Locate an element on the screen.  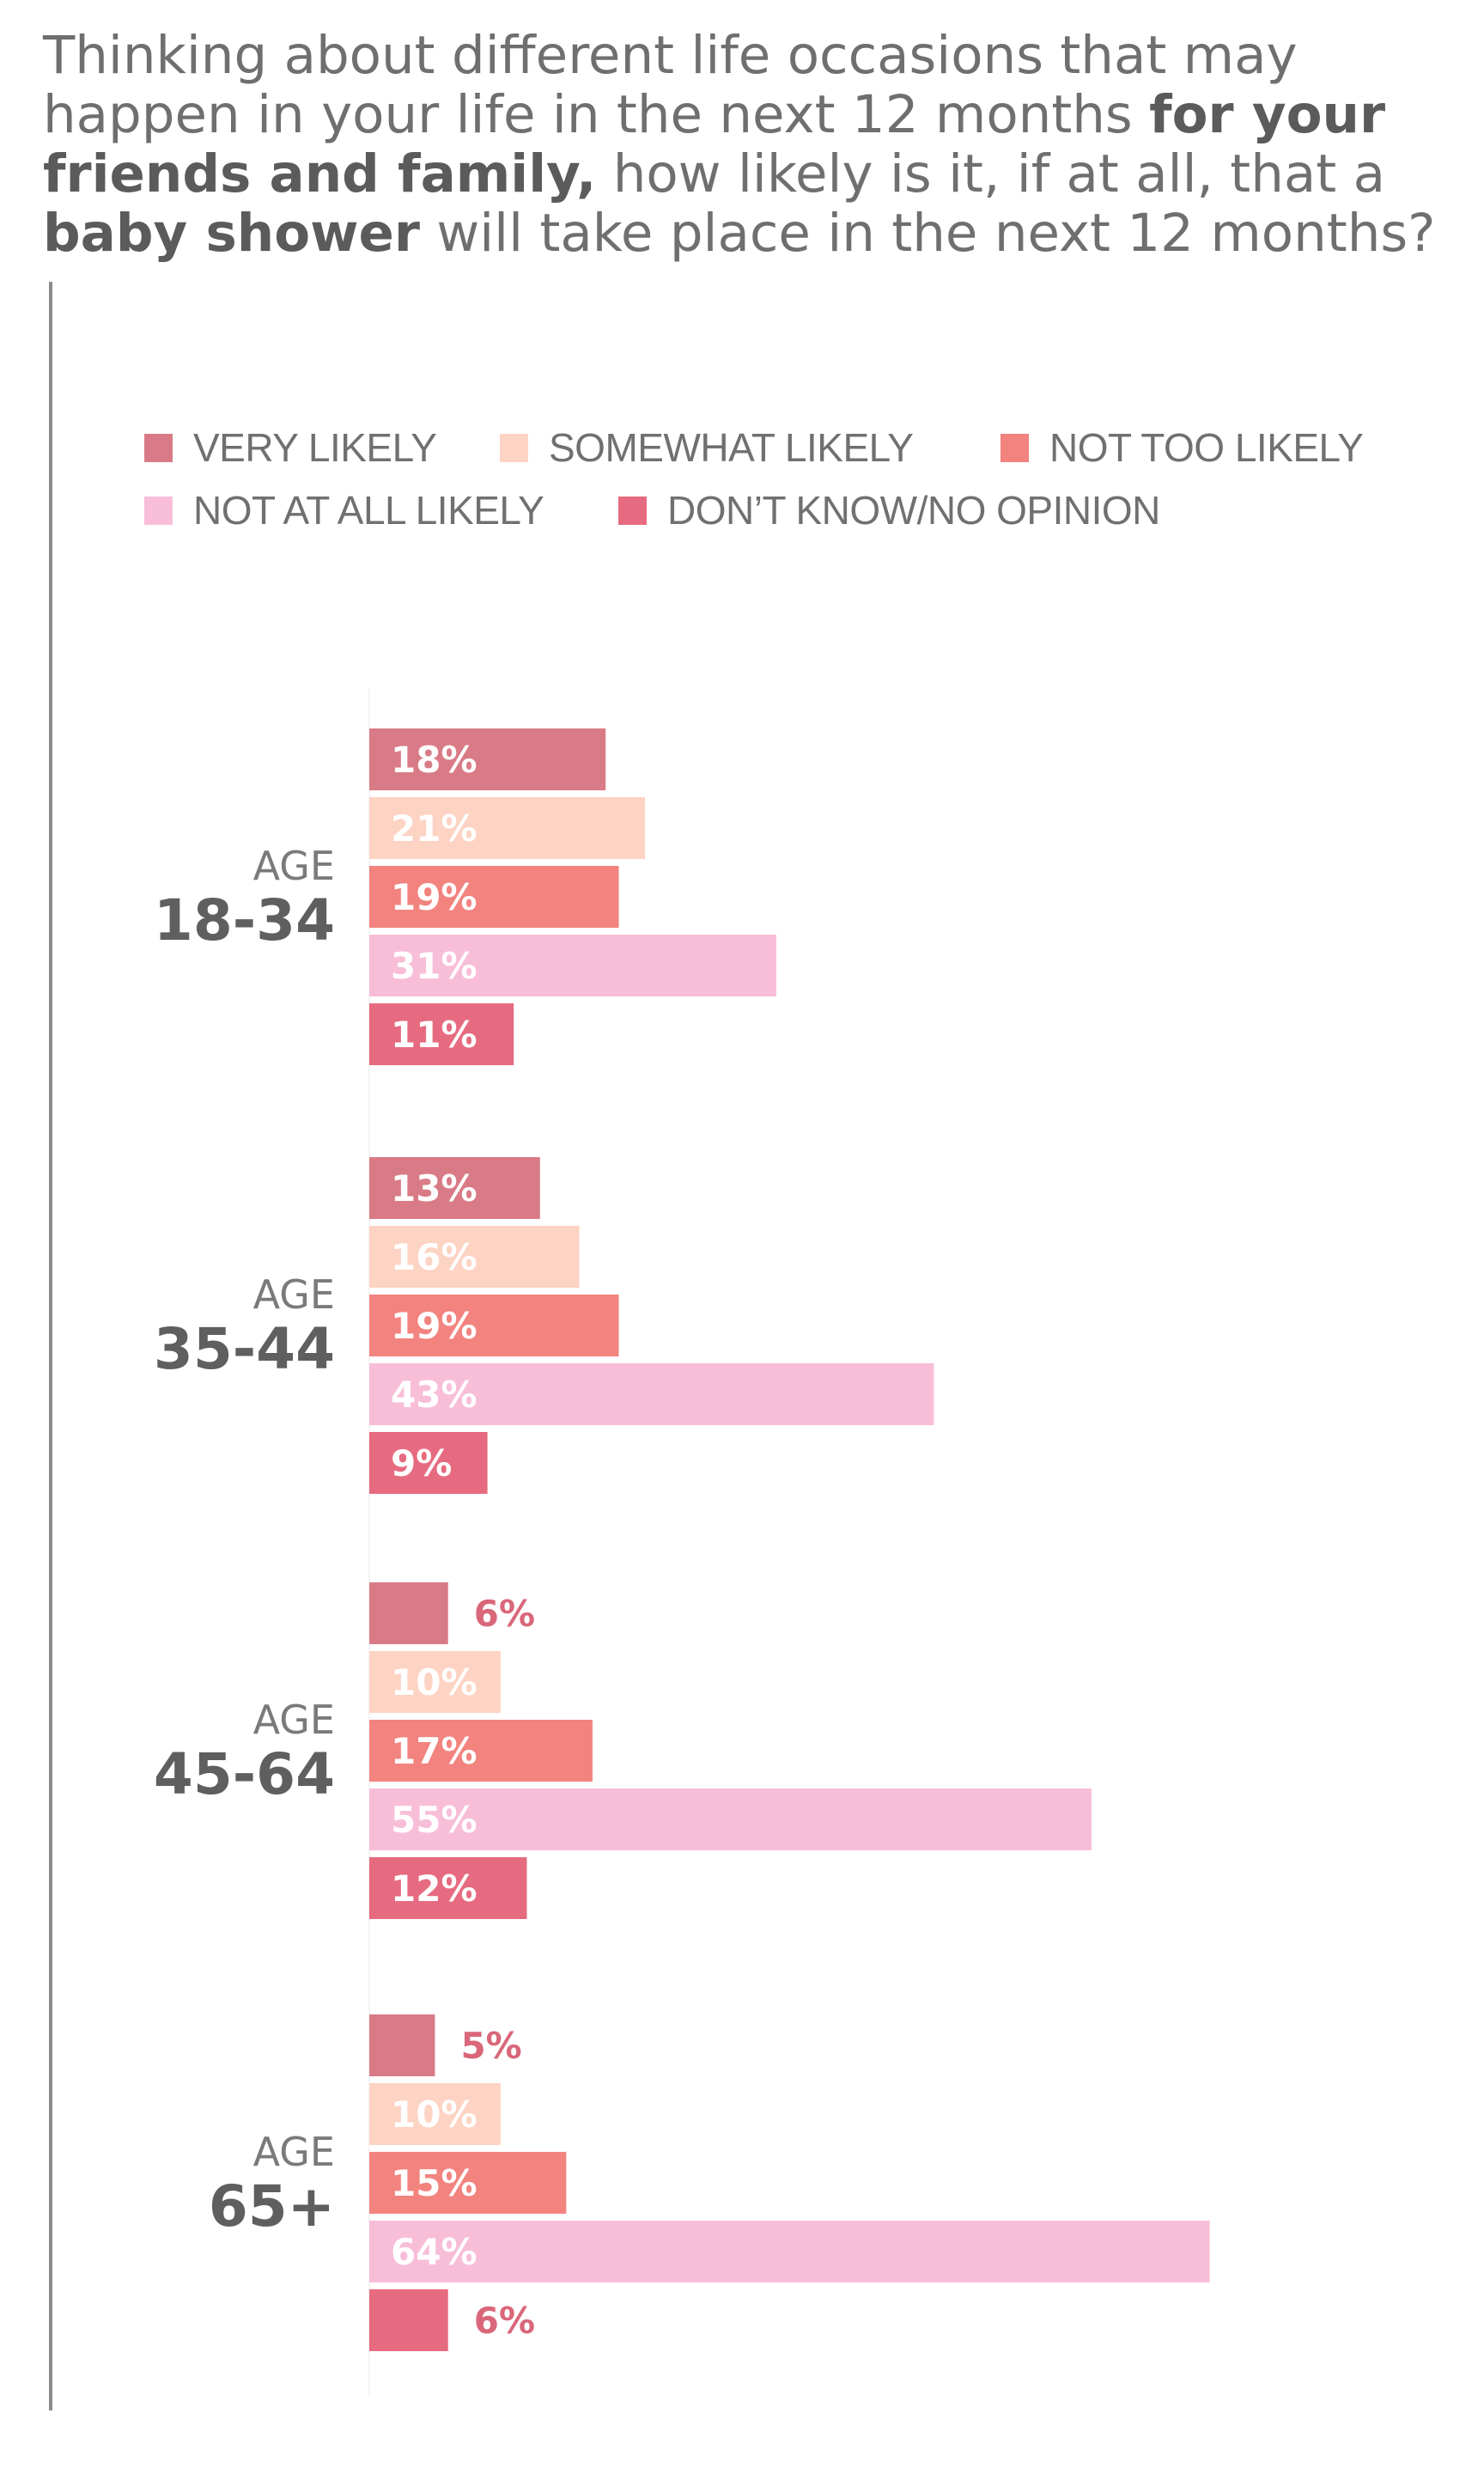
legend-item-somewhat-likely: SOMEWHAT LIKELY is located at coordinates (707, 447).